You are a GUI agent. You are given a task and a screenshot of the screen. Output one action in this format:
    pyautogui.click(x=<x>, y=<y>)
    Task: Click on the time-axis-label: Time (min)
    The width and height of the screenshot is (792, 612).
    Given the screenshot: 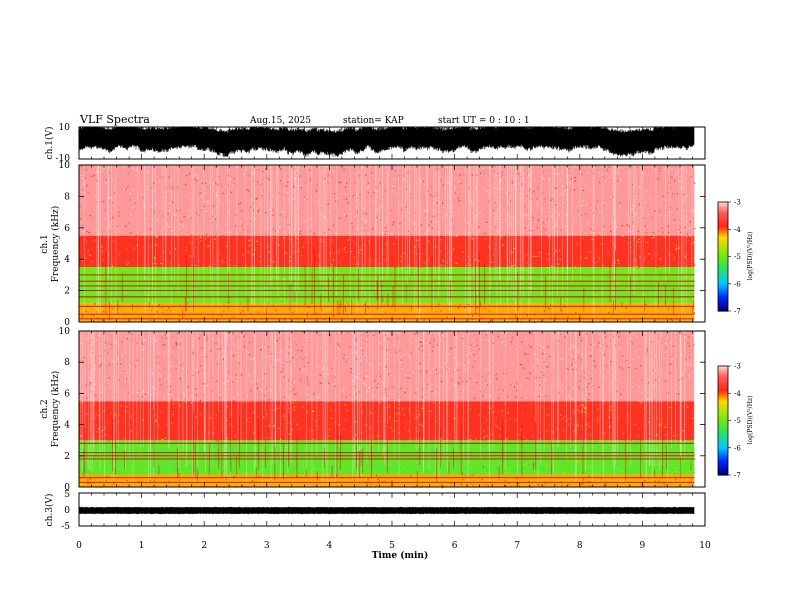 What is the action you would take?
    pyautogui.click(x=400, y=555)
    